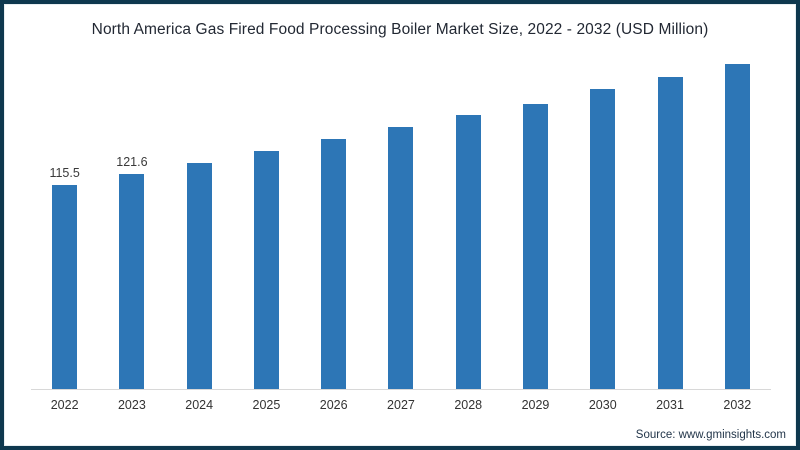 The height and width of the screenshot is (450, 800). Describe the element at coordinates (468, 405) in the screenshot. I see `x-axis-tick-label: 2028` at that location.